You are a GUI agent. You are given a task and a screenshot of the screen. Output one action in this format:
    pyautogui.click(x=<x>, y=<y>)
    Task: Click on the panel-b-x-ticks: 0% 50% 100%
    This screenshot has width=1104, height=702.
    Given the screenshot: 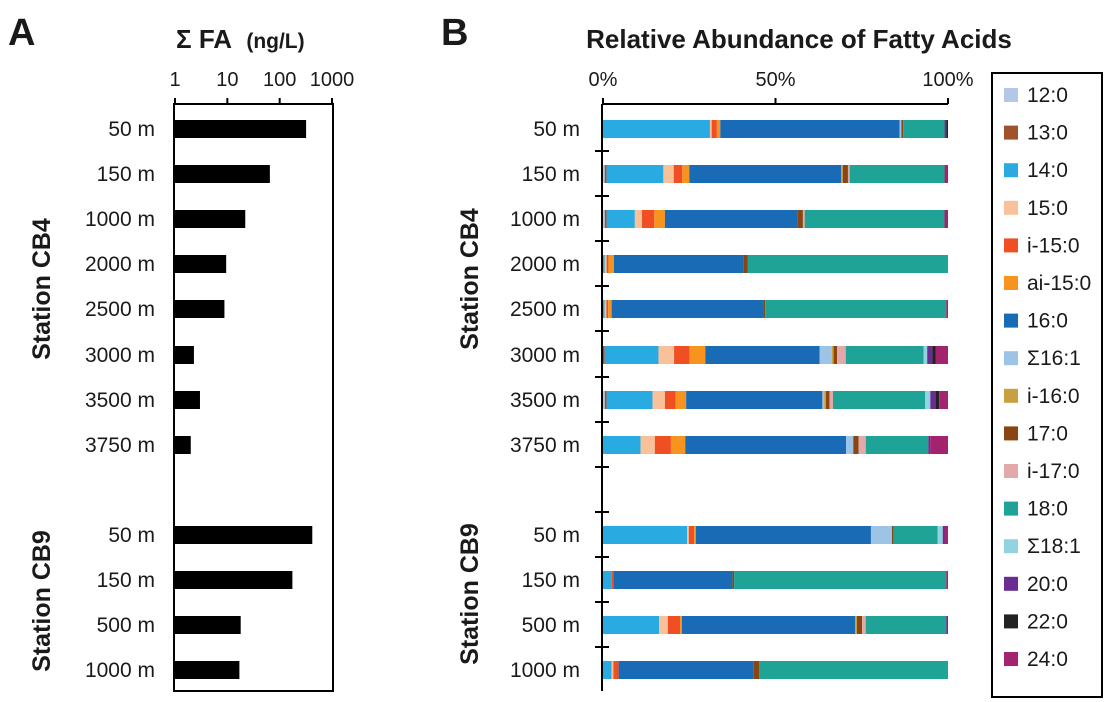 What is the action you would take?
    pyautogui.click(x=781, y=86)
    